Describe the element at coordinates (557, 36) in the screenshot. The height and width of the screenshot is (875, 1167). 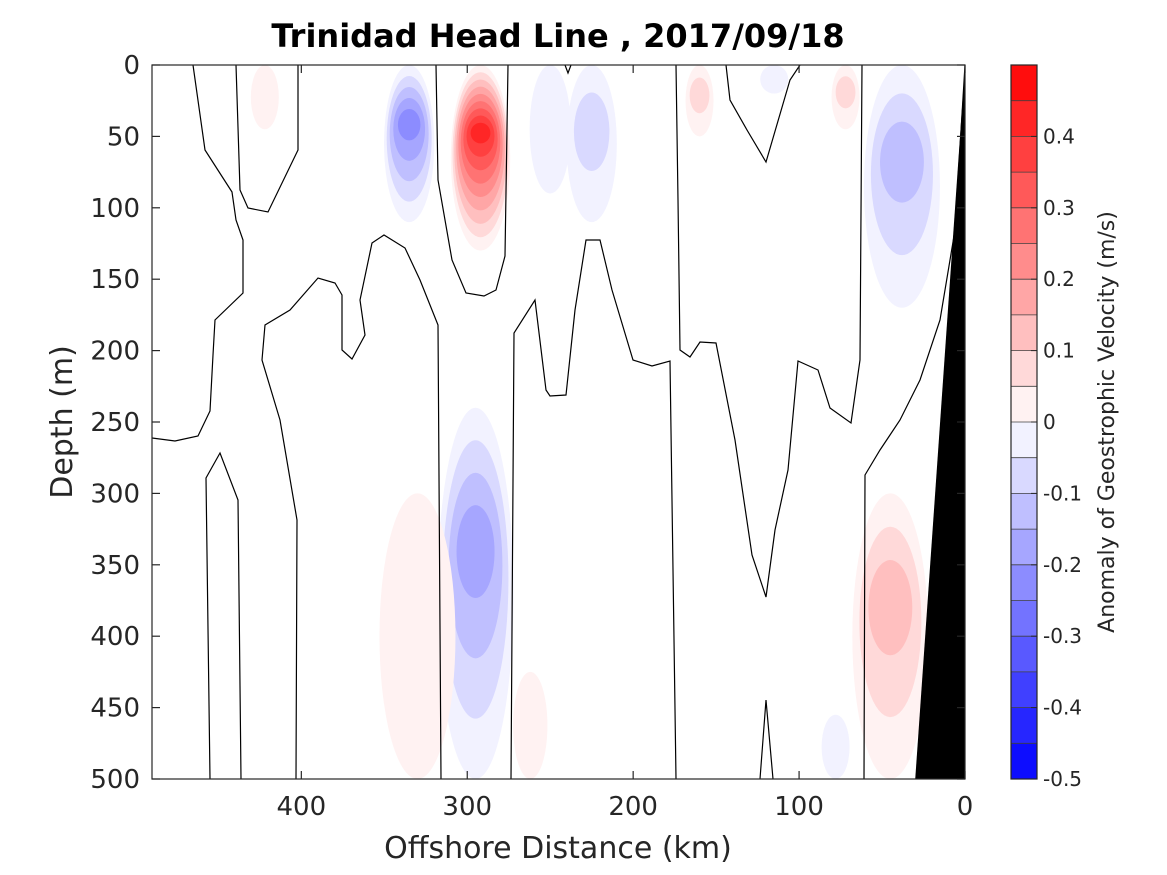
I see `chart-title: Trinidad Head Line , 2017/09/18` at that location.